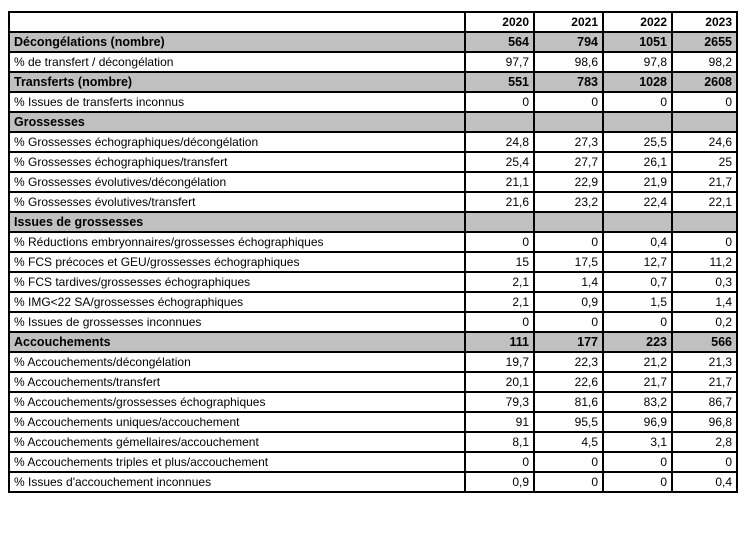  Describe the element at coordinates (499, 382) in the screenshot. I see `cell-value: 20,1` at that location.